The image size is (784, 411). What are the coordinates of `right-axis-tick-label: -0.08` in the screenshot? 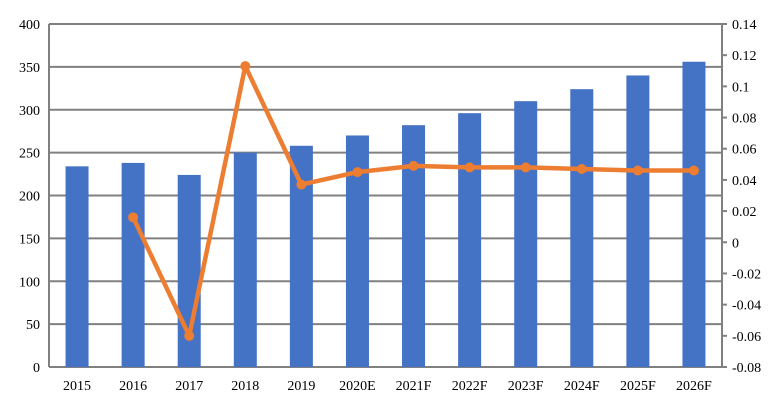 It's located at (746, 368).